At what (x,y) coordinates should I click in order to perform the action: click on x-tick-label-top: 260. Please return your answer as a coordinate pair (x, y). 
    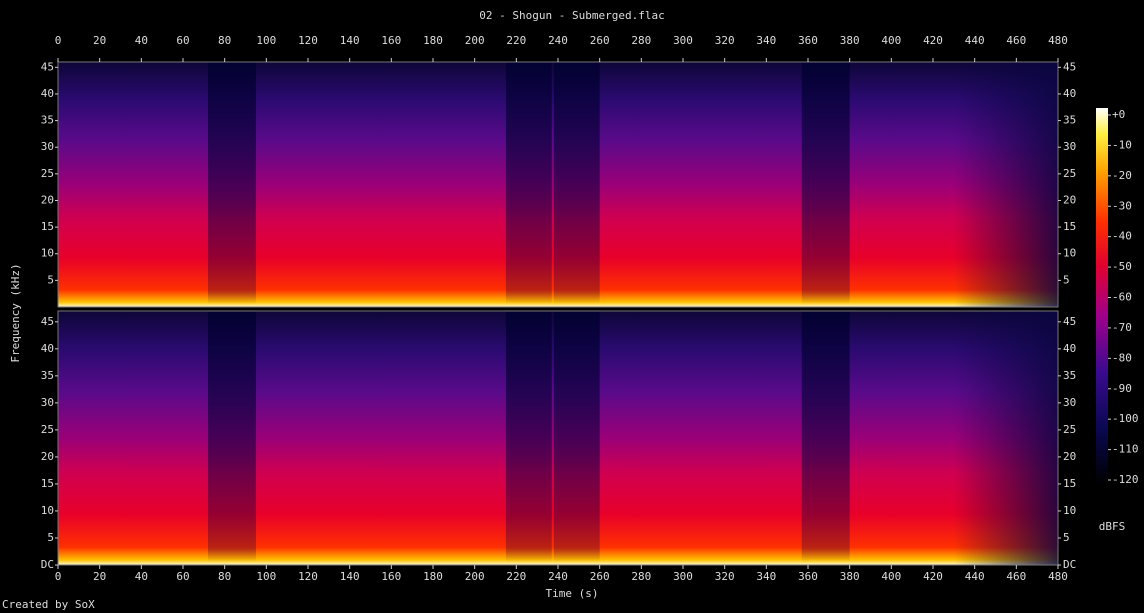
    Looking at the image, I should click on (600, 40).